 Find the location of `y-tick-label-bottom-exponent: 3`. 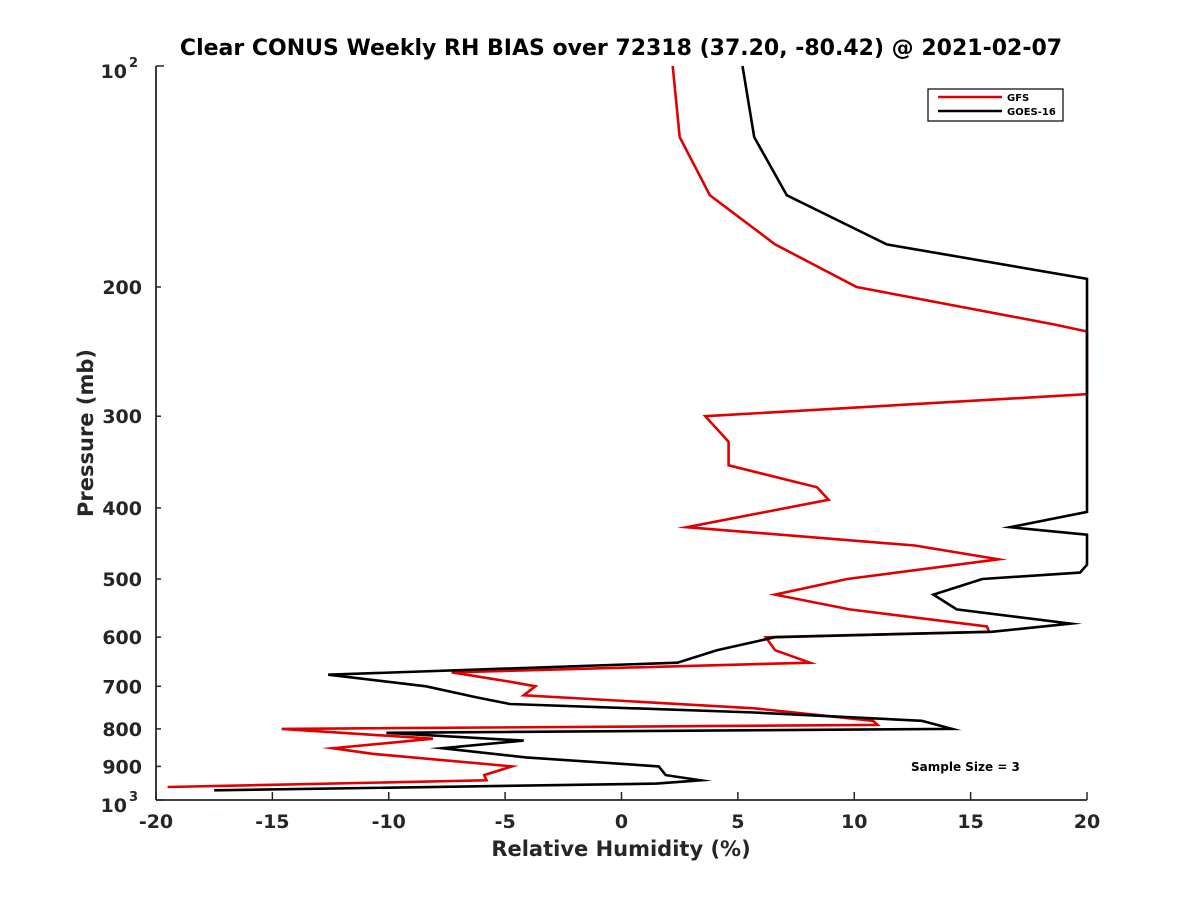

y-tick-label-bottom-exponent: 3 is located at coordinates (133, 797).